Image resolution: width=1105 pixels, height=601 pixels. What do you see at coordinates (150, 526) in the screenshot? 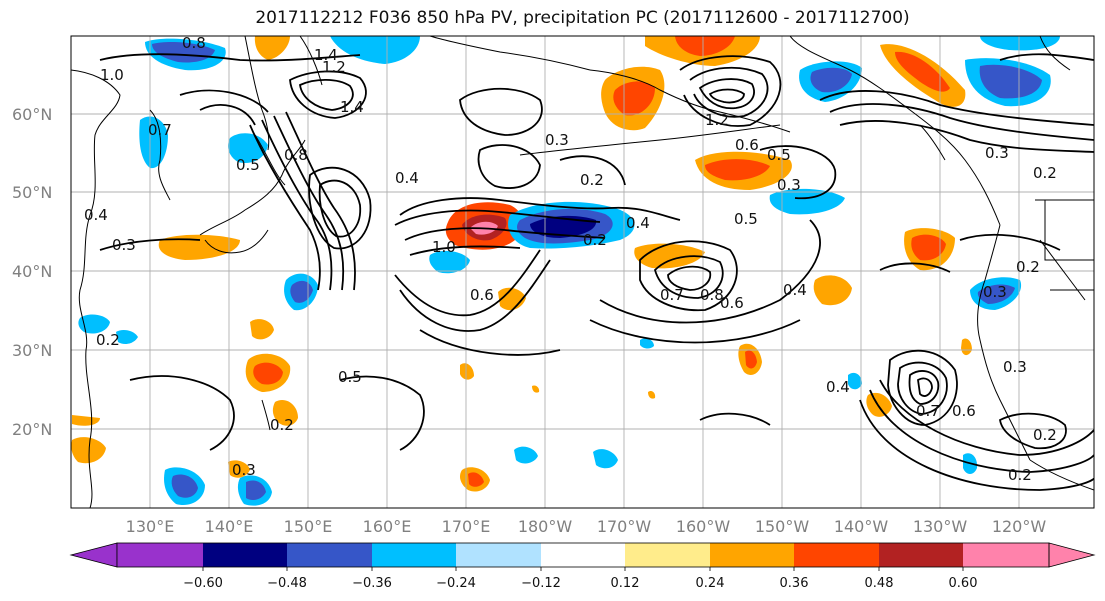
I see `lon-label: 130°E` at bounding box center [150, 526].